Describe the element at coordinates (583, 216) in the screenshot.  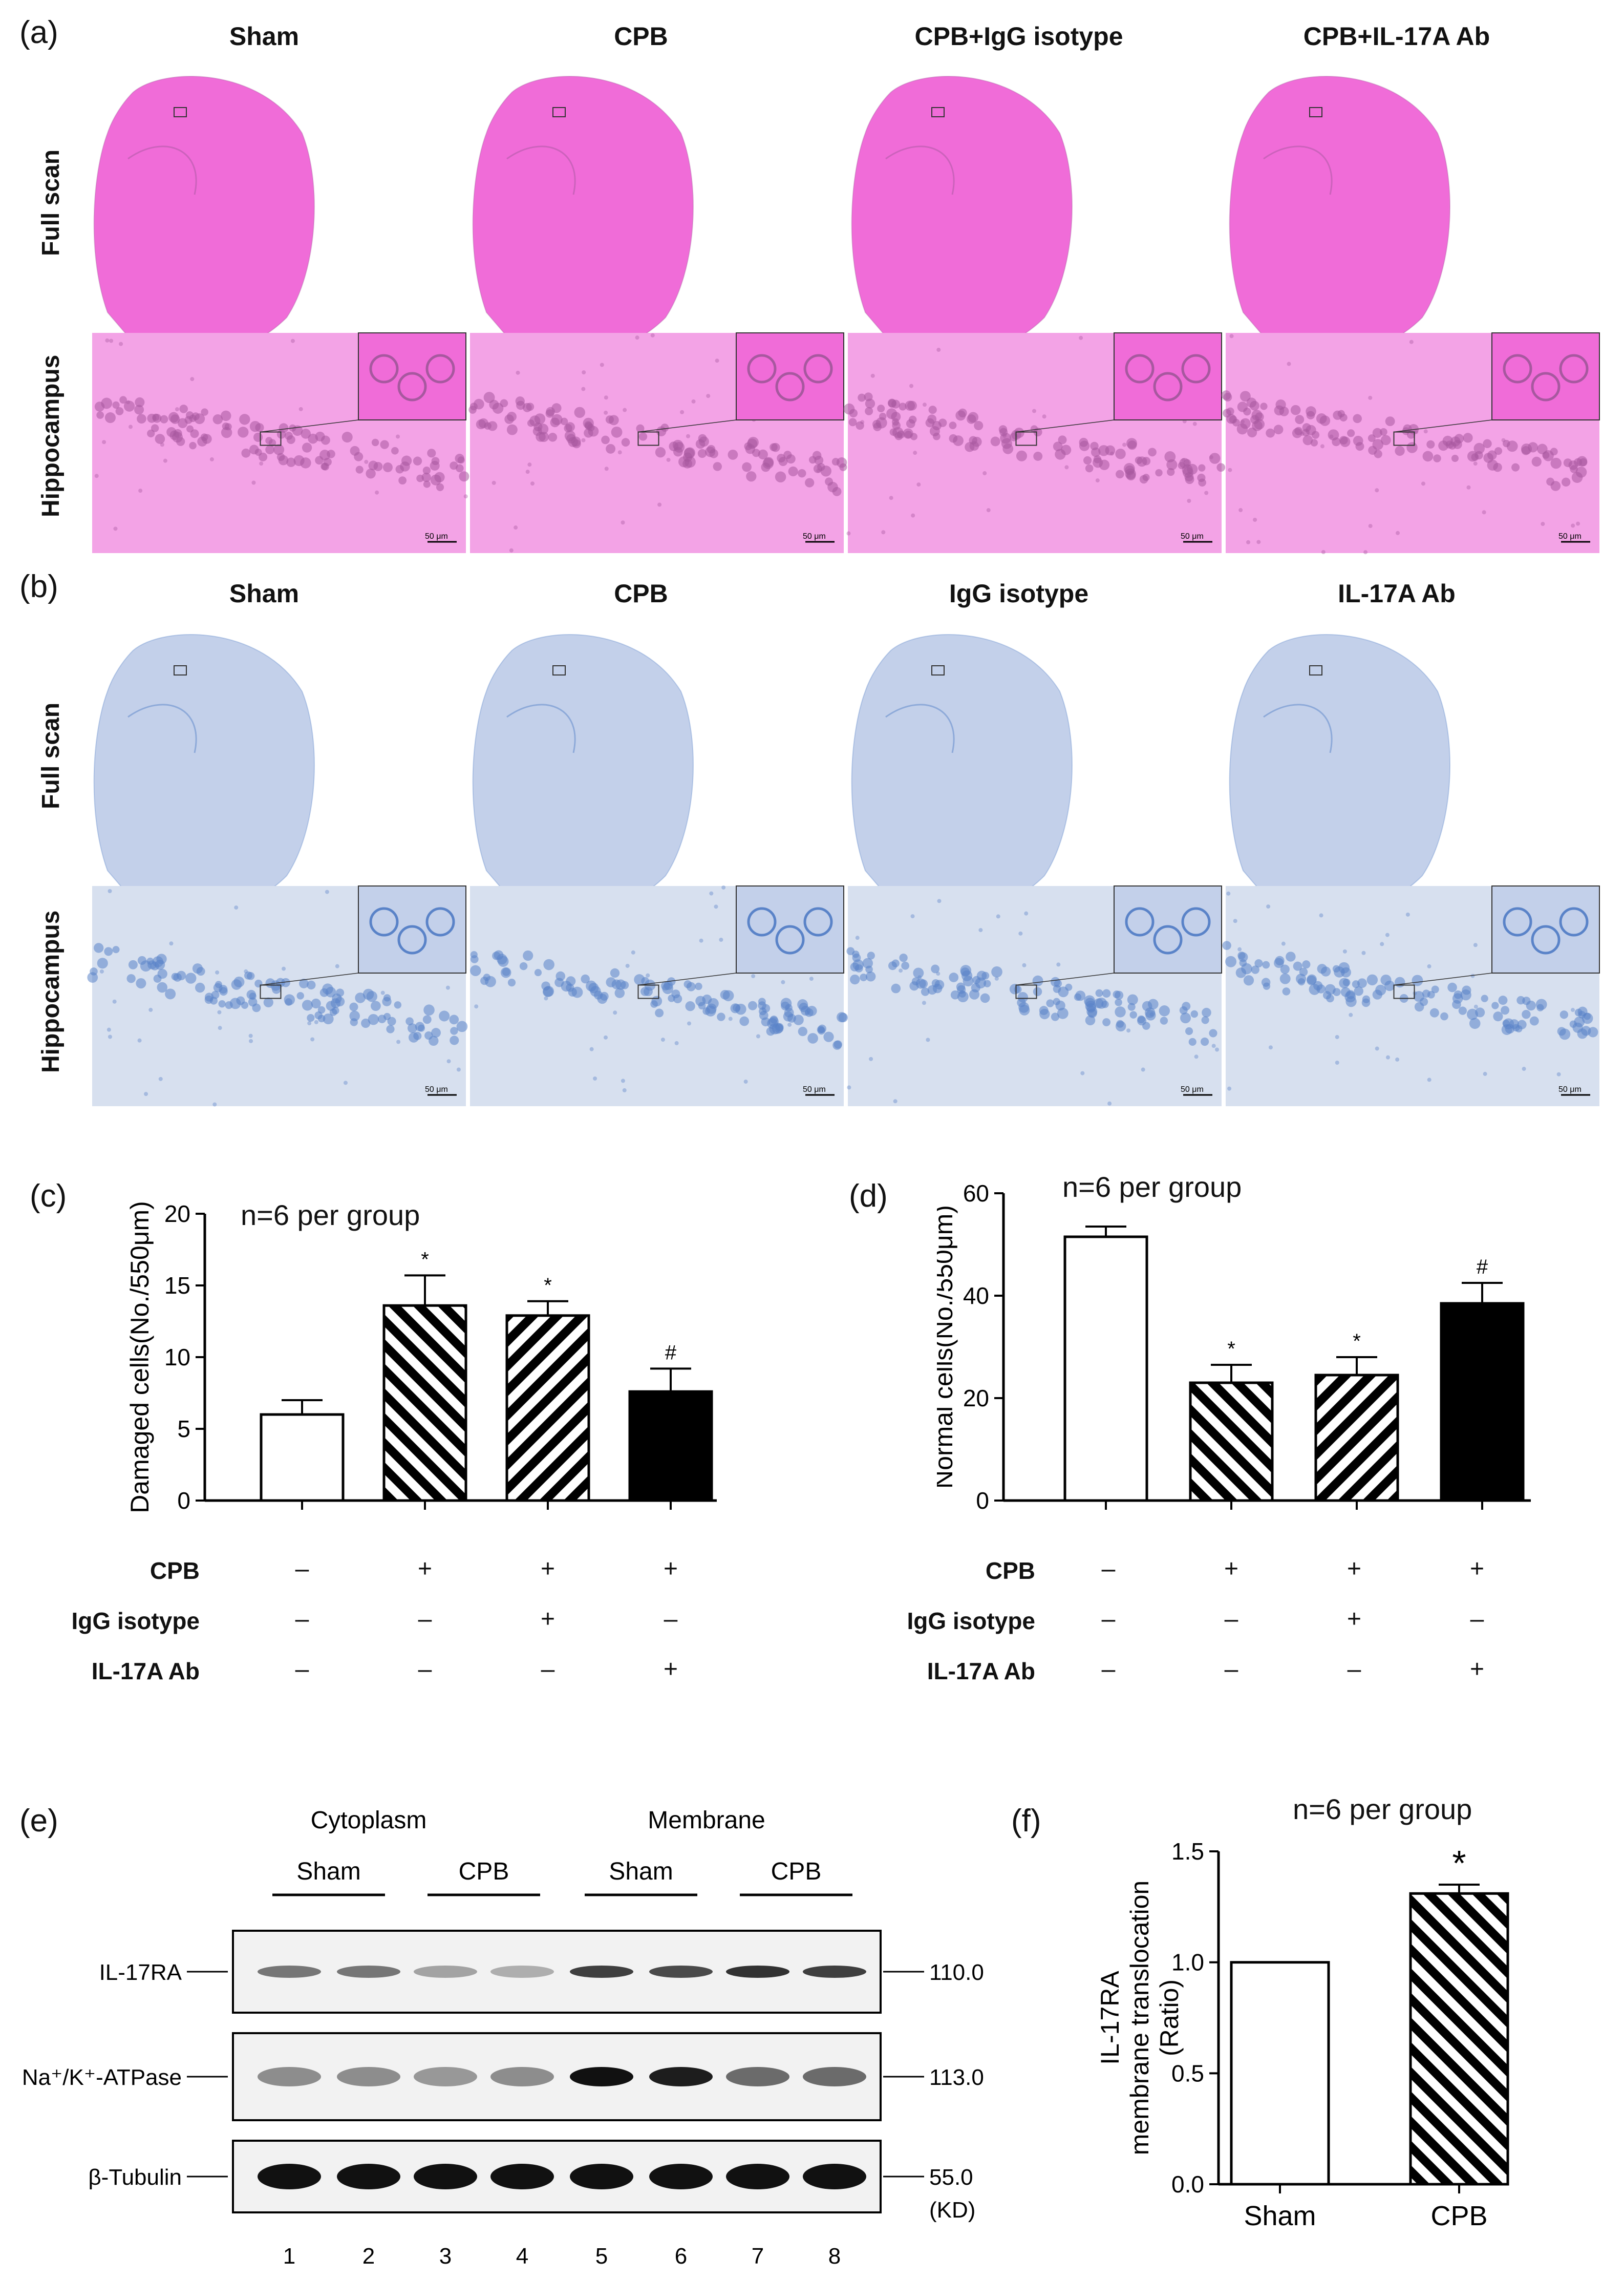
I see `brain-section` at that location.